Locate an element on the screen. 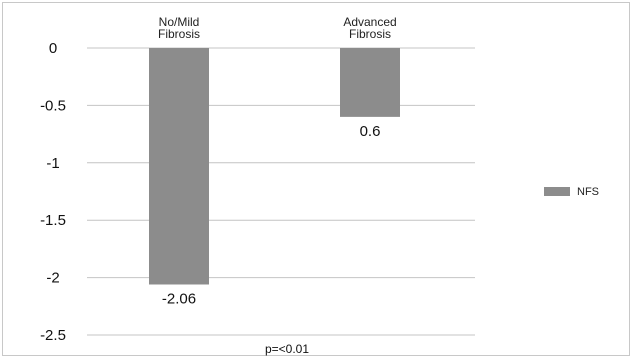 This screenshot has height=358, width=634. y-tick-label: -2 is located at coordinates (52, 278).